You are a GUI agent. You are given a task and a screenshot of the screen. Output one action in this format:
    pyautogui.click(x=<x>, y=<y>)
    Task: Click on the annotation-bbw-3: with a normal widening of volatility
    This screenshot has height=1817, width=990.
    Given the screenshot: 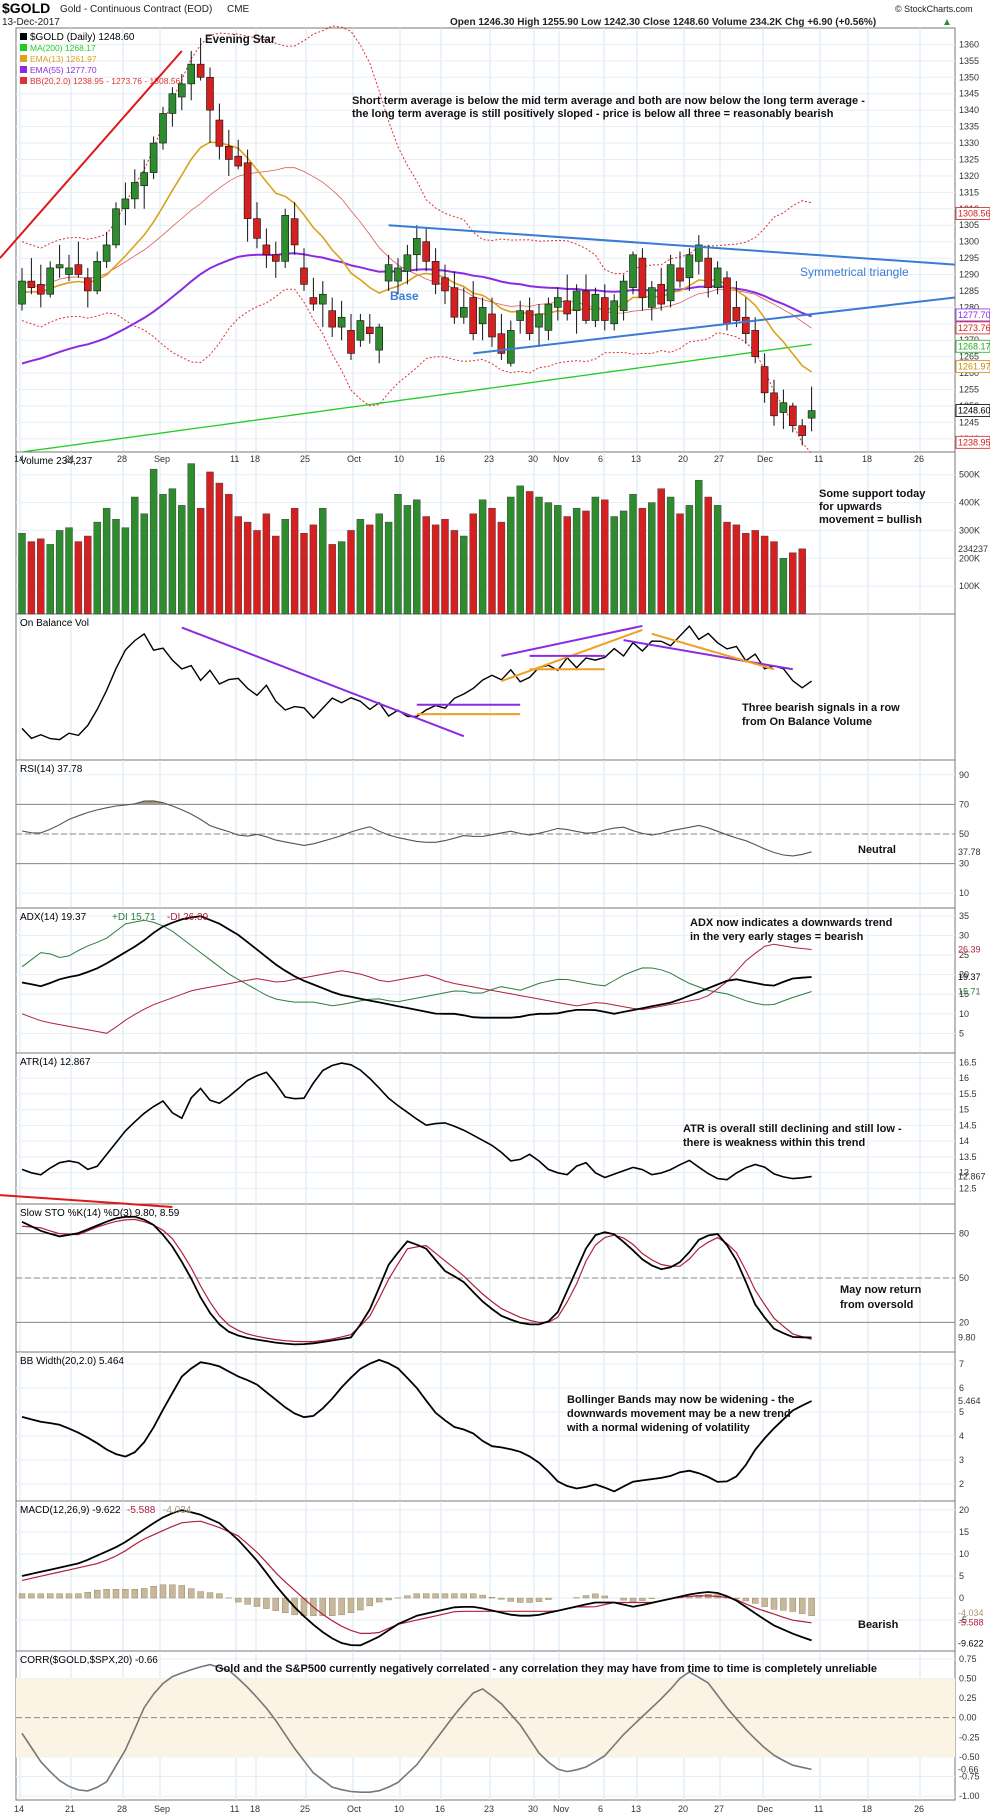 What is the action you would take?
    pyautogui.click(x=658, y=1428)
    